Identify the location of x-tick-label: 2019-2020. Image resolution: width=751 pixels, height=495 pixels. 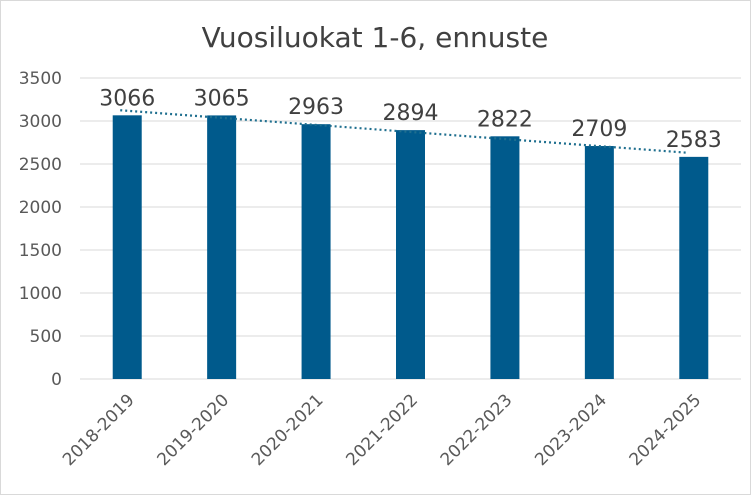
(194, 430).